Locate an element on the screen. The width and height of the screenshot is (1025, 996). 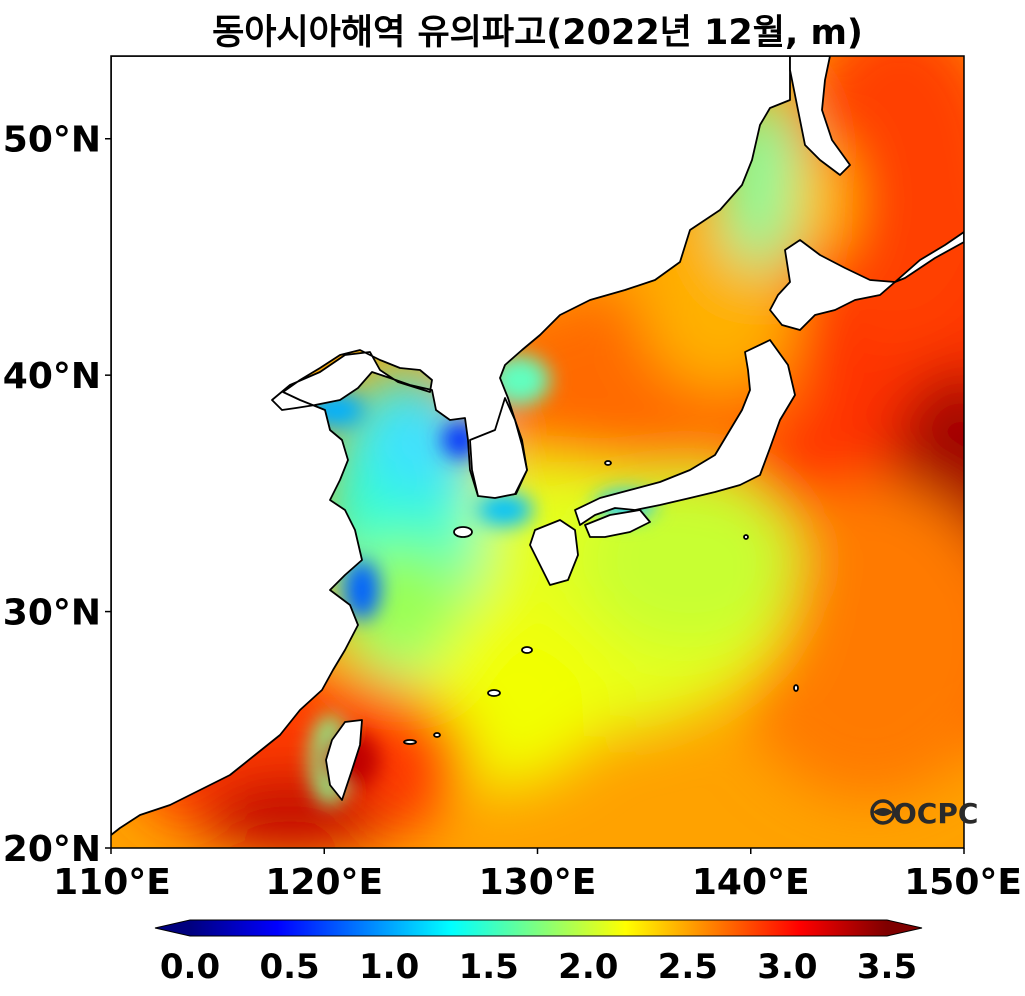
colorbar-tick-label: 0.0 is located at coordinates (190, 967).